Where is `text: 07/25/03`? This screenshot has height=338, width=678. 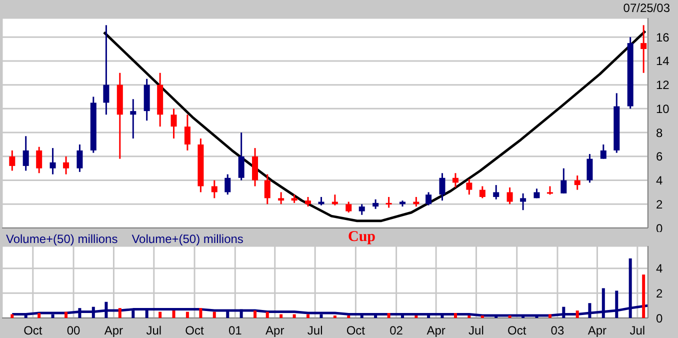 text: 07/25/03 is located at coordinates (646, 8).